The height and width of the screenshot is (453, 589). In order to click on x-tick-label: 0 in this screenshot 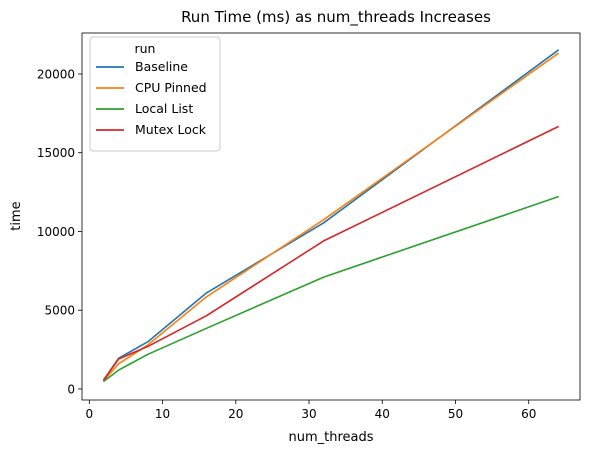, I will do `click(90, 414)`.